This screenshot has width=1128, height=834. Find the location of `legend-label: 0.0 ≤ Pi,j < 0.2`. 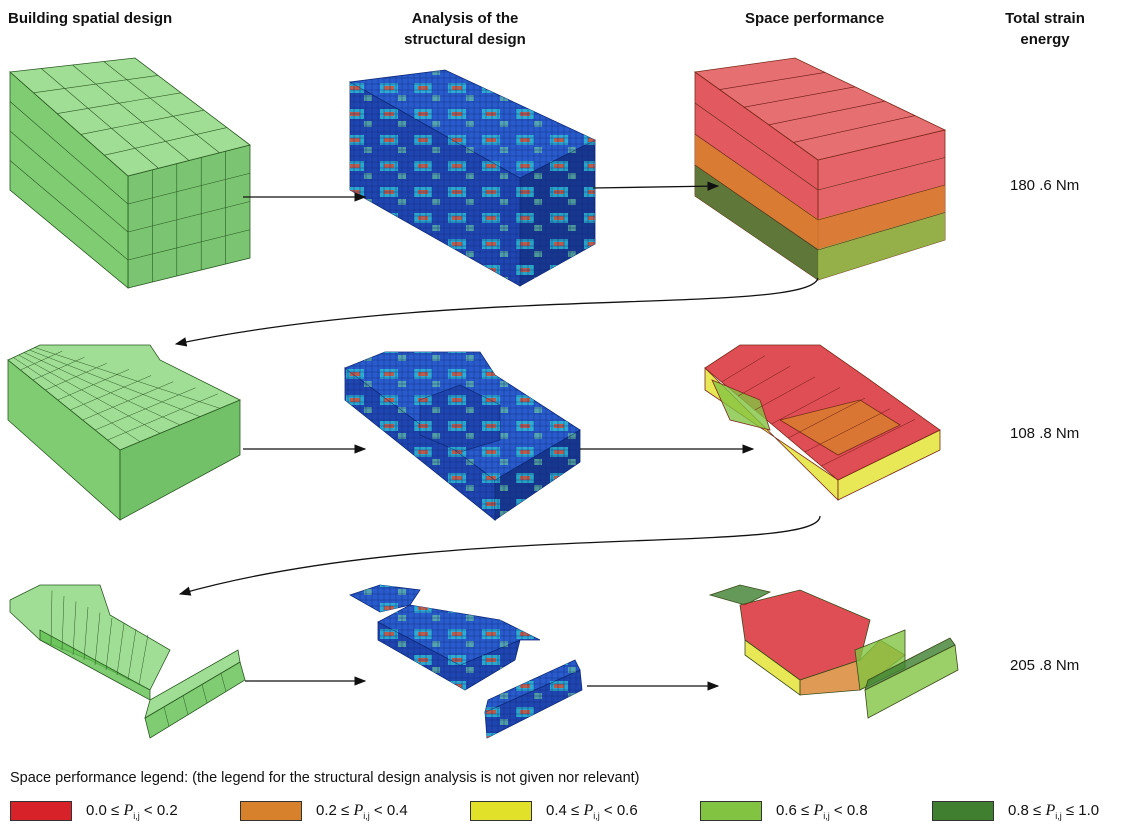

legend-label: 0.0 ≤ Pi,j < 0.2 is located at coordinates (132, 811).